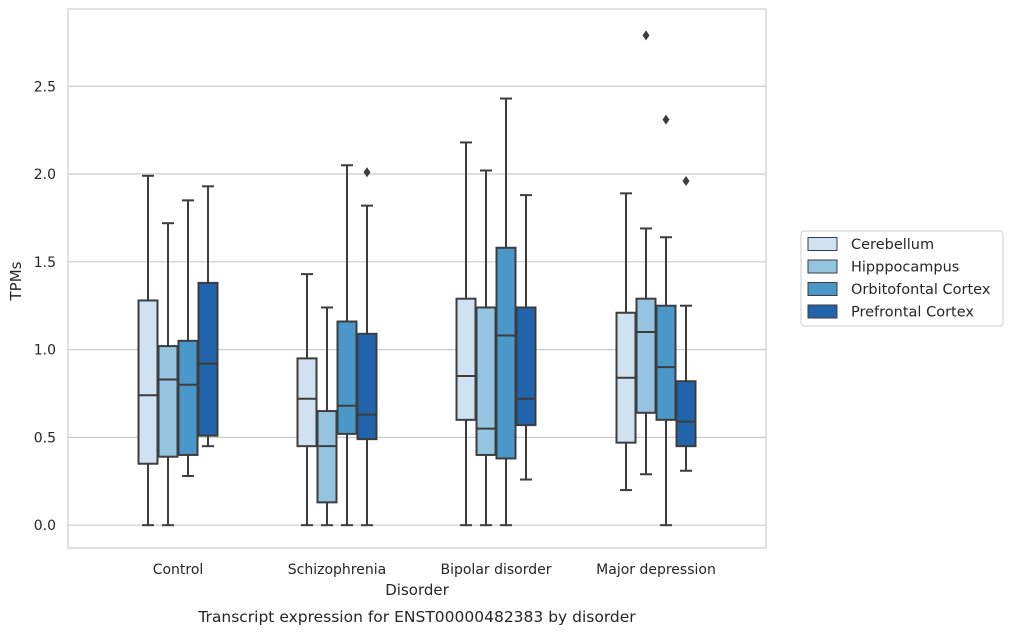  I want to click on y-axis-label: TPMs, so click(16, 281).